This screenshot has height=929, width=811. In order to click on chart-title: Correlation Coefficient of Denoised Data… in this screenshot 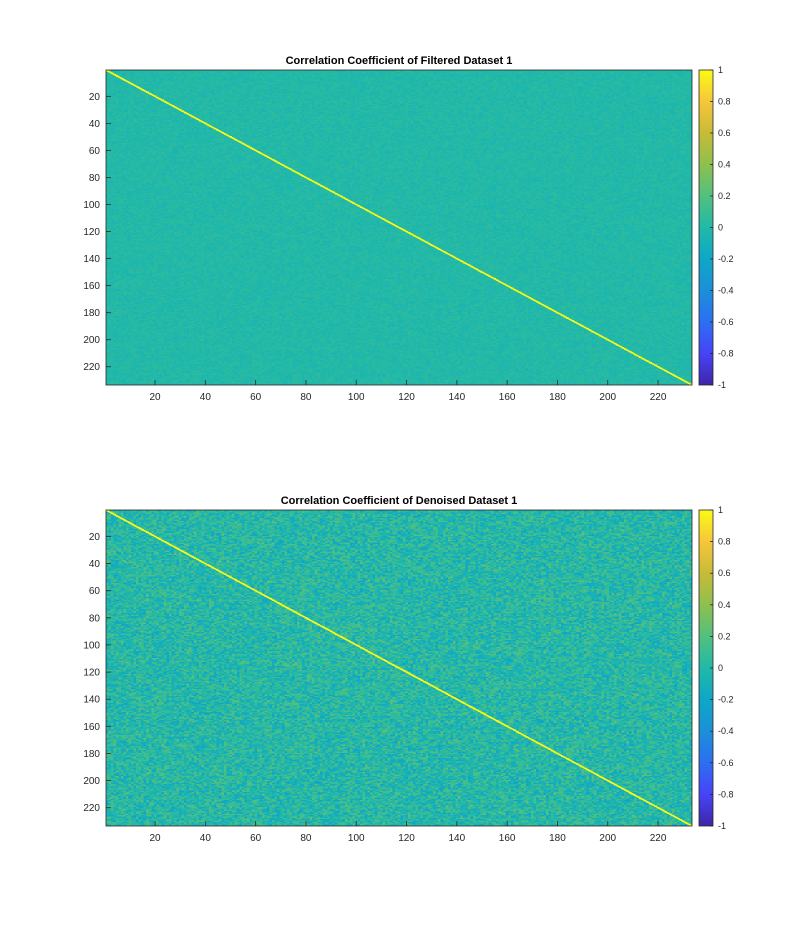, I will do `click(399, 501)`.